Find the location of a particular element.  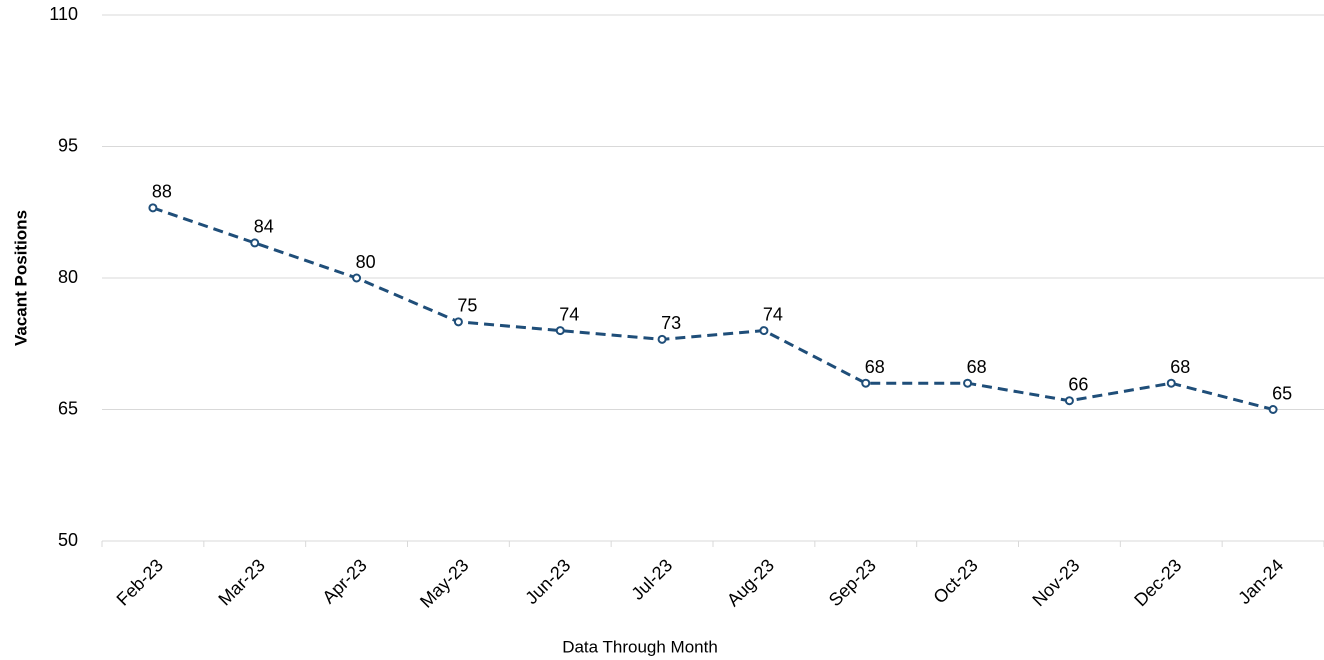

x-tick-label: Dec-23 is located at coordinates (1157, 582).